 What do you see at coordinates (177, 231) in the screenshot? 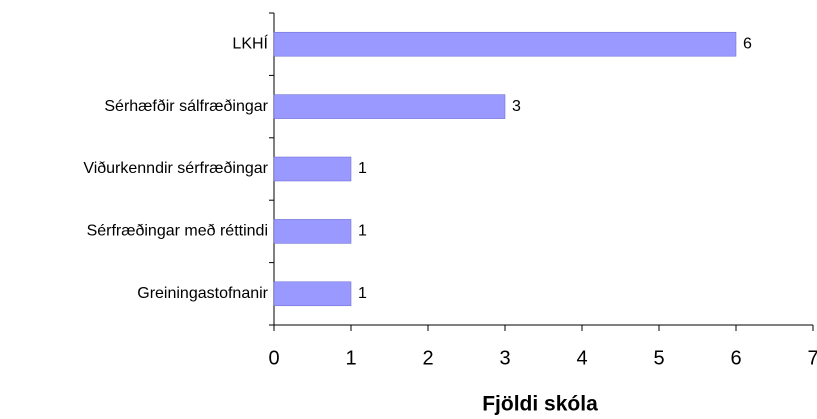
I see `y-tick-label: Sérfræðingar með réttindi` at bounding box center [177, 231].